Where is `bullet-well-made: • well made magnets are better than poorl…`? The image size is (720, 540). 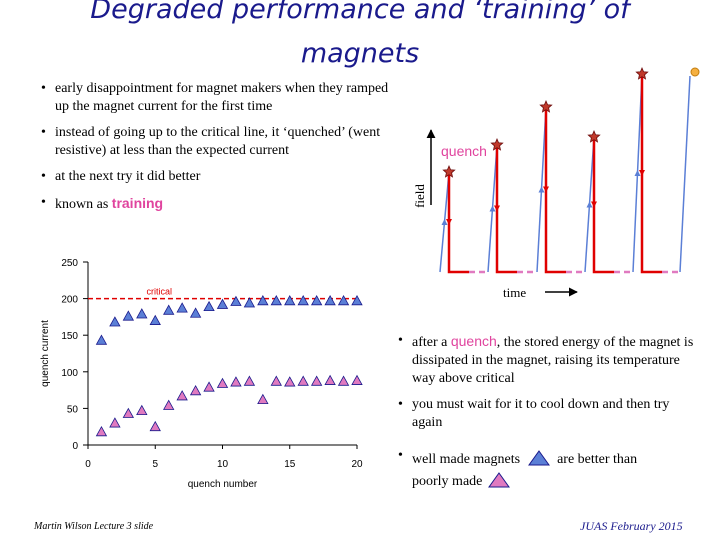
bullet-well-made: • well made magnets are better than poorl… is located at coordinates (518, 468).